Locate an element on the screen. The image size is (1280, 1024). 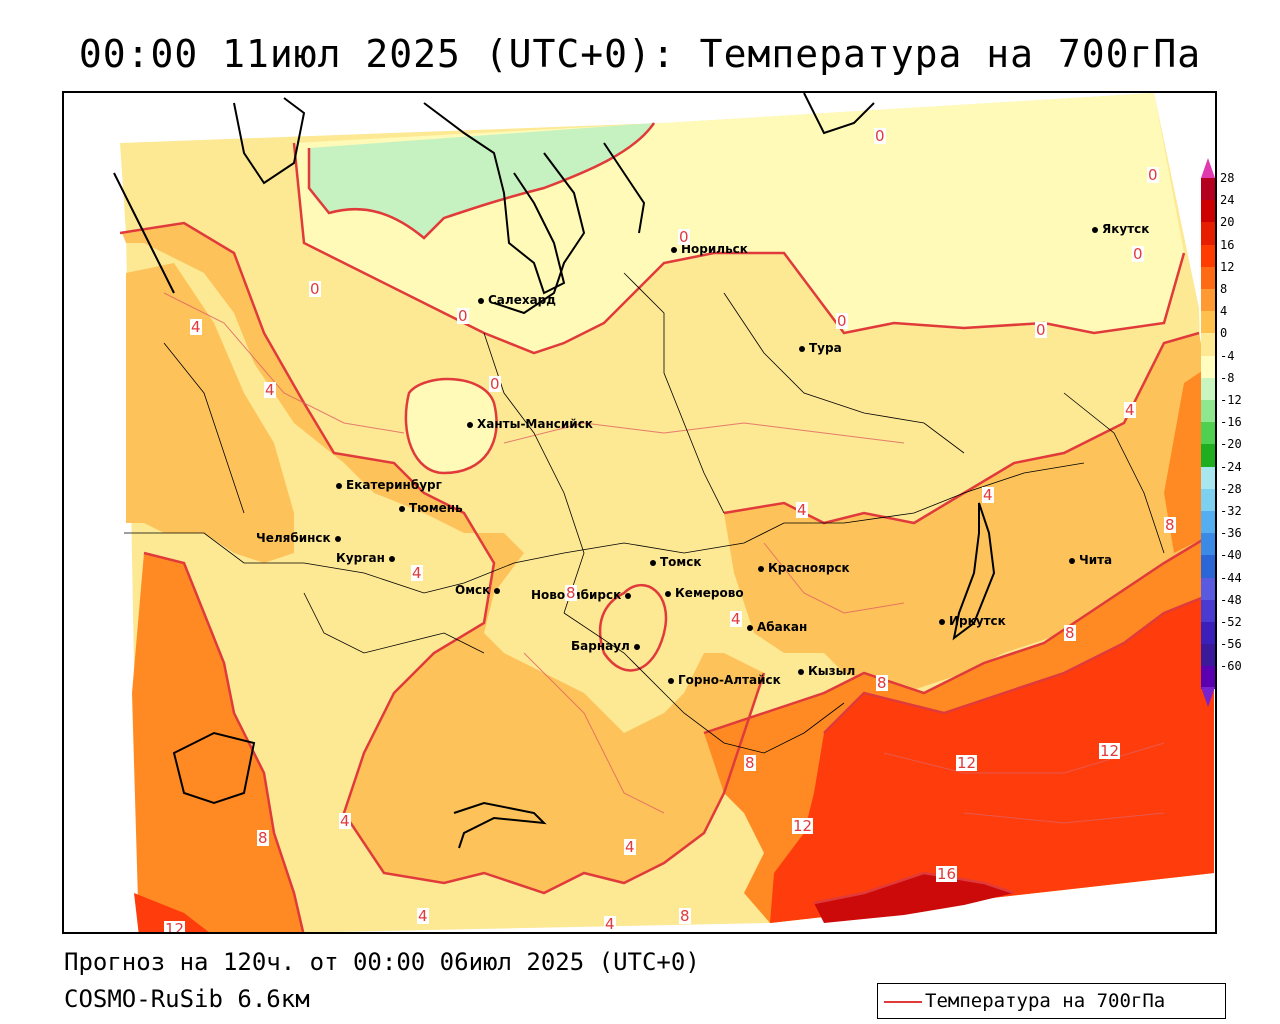
city-novosibirsk: Новосибирск is located at coordinates (583, 595).